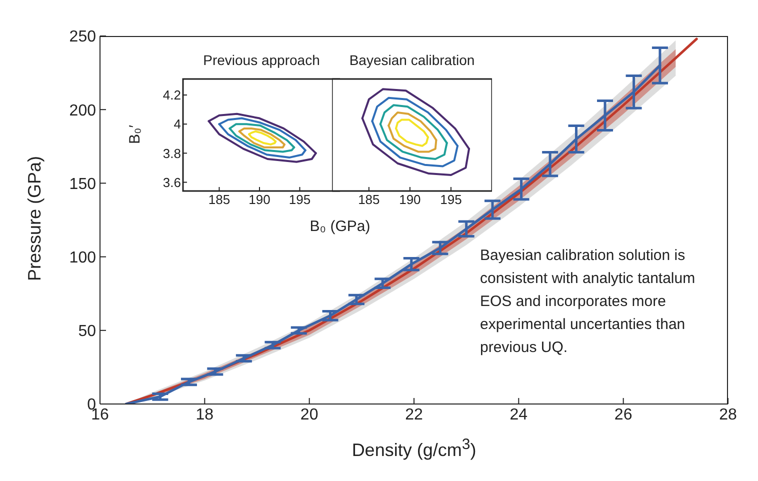 The height and width of the screenshot is (481, 758). I want to click on y-tick-label: 4, so click(177, 124).